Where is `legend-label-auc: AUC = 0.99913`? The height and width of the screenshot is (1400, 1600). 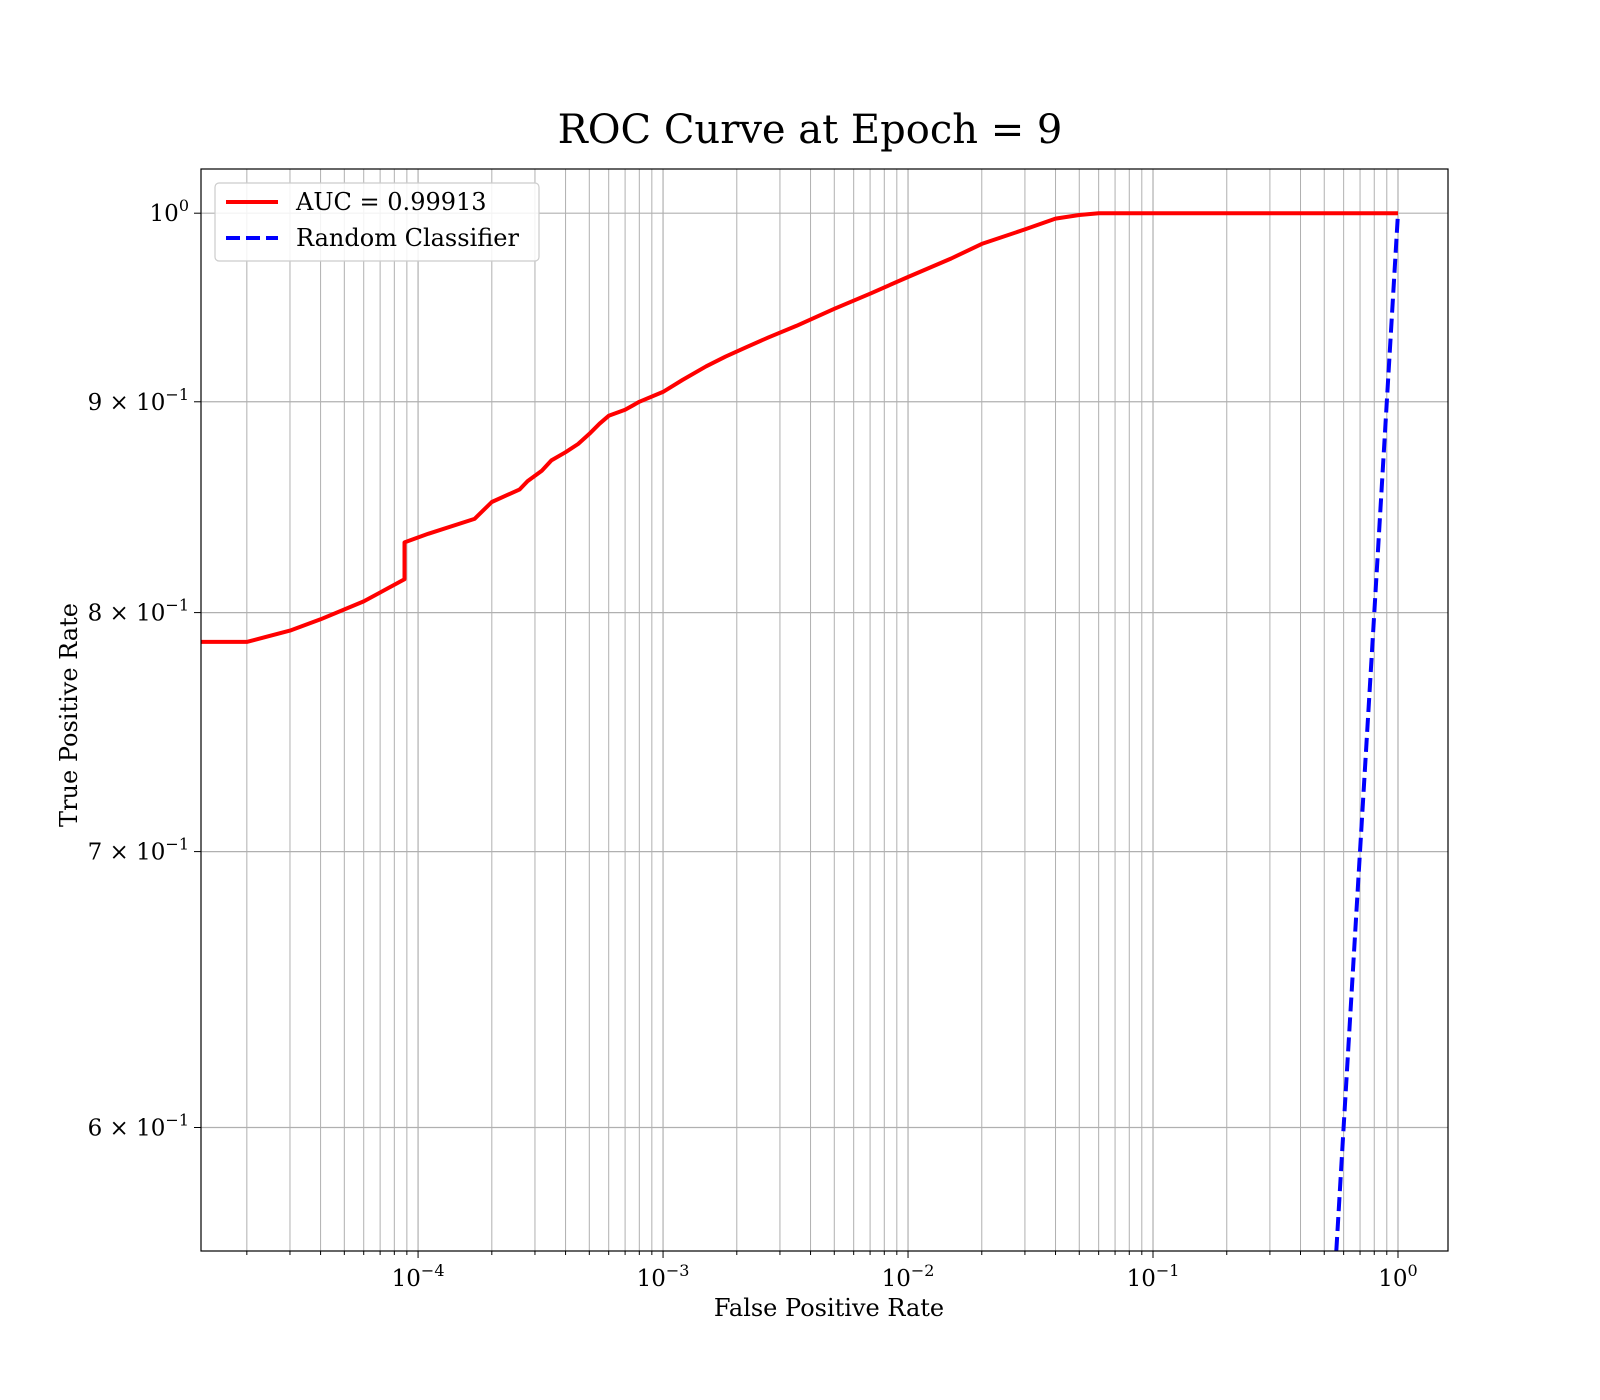 legend-label-auc: AUC = 0.99913 is located at coordinates (391, 202).